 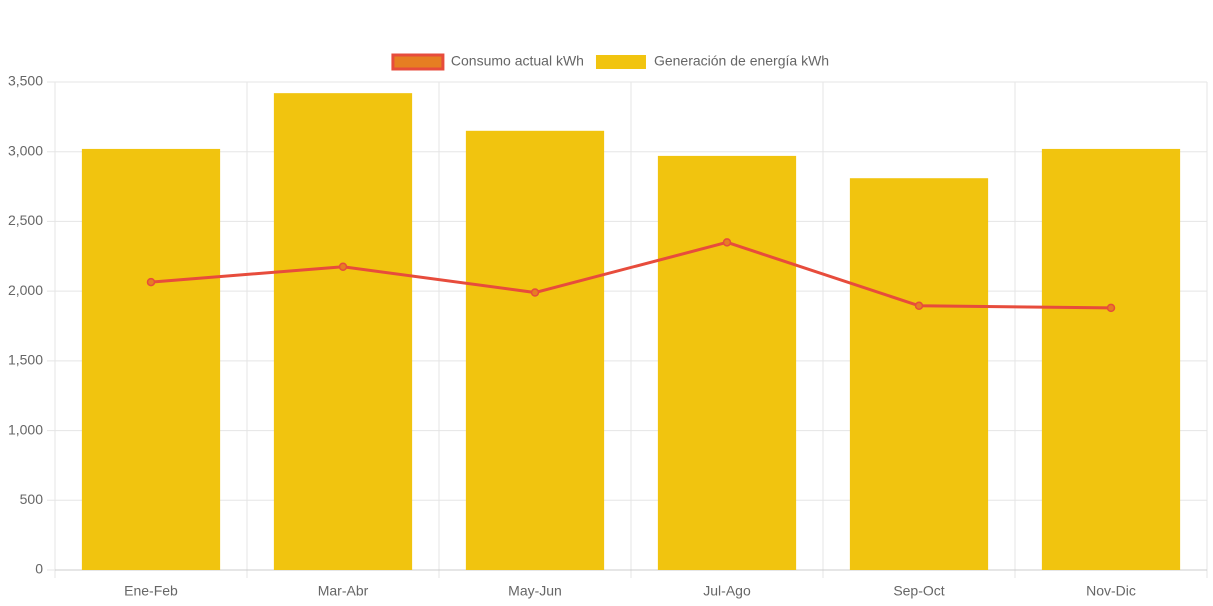 What do you see at coordinates (1111, 591) in the screenshot?
I see `x-tick-label: Nov-Dic` at bounding box center [1111, 591].